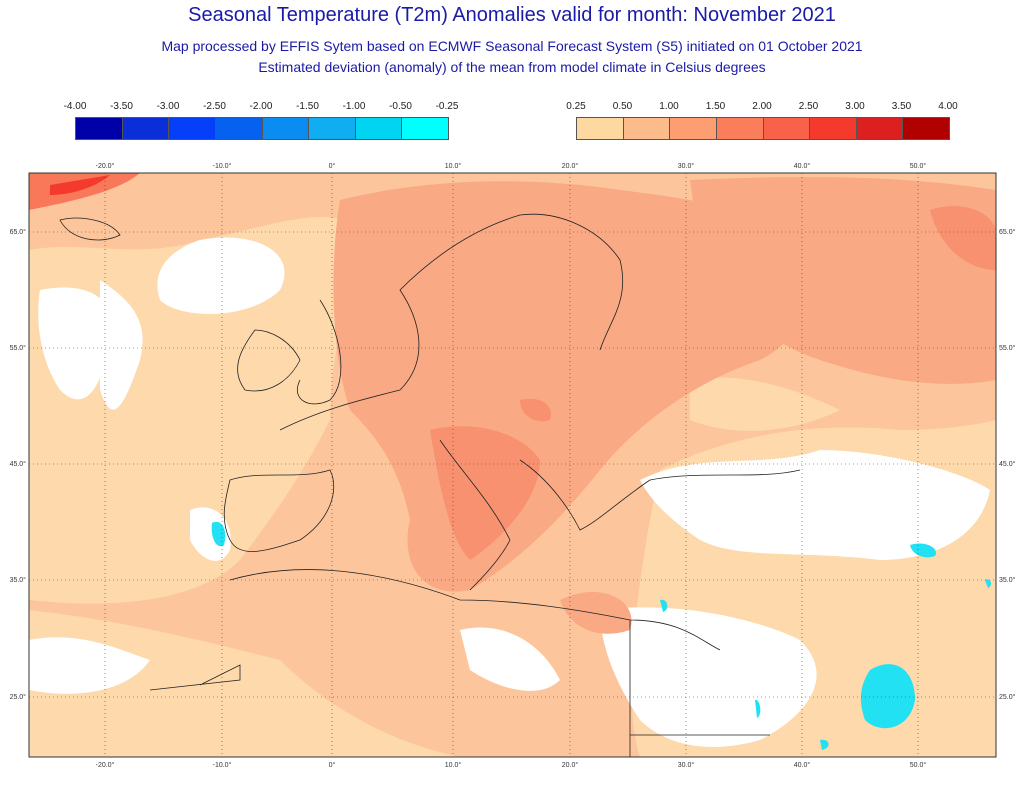 The width and height of the screenshot is (1024, 787). What do you see at coordinates (121, 106) in the screenshot?
I see `legend-label: -3.50` at bounding box center [121, 106].